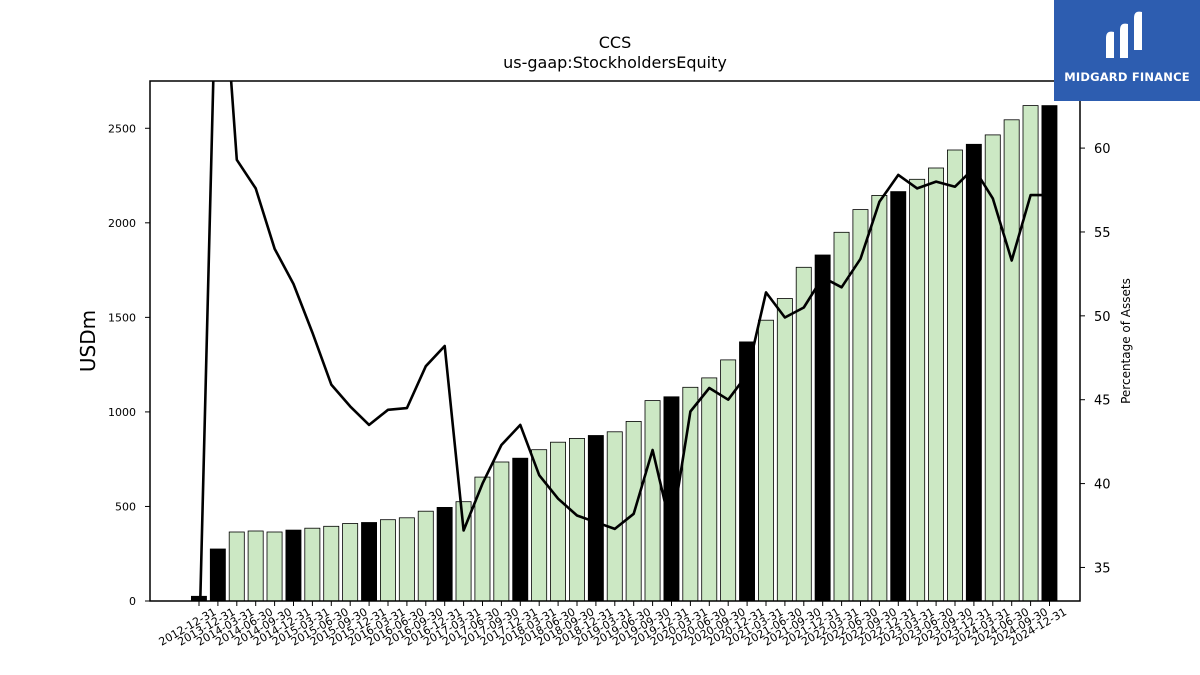 The width and height of the screenshot is (1200, 675). I want to click on y2-axis-label: Percentage of Assets, so click(1126, 341).